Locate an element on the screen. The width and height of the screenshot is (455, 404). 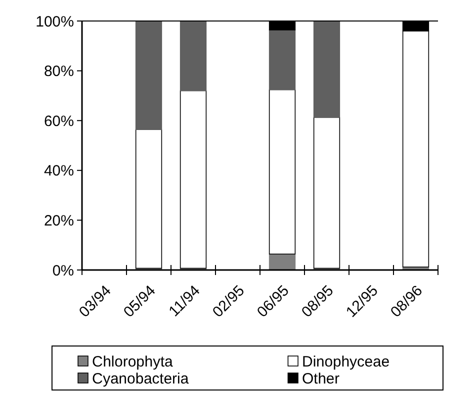
y-tick-label: 20% is located at coordinates (59, 221).